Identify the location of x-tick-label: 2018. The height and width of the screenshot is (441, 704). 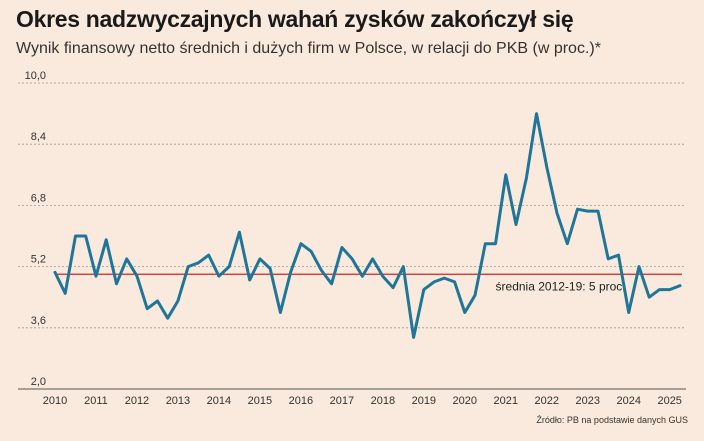
(383, 401).